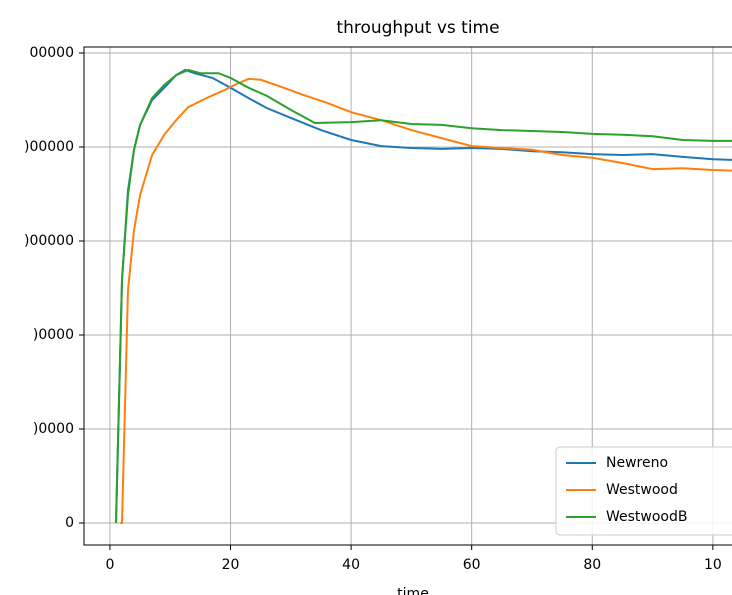 The width and height of the screenshot is (732, 595). I want to click on x-tick-label: 80, so click(592, 565).